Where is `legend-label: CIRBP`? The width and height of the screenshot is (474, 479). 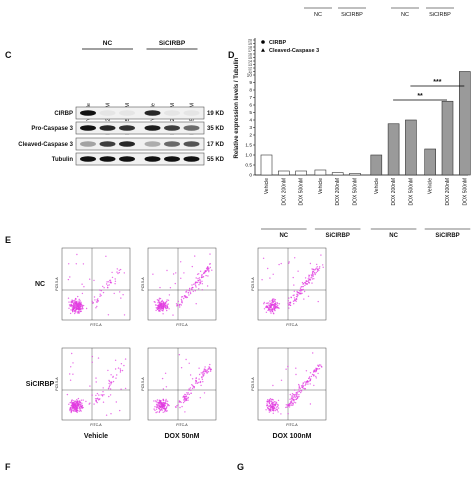 legend-label: CIRBP is located at coordinates (277, 43).